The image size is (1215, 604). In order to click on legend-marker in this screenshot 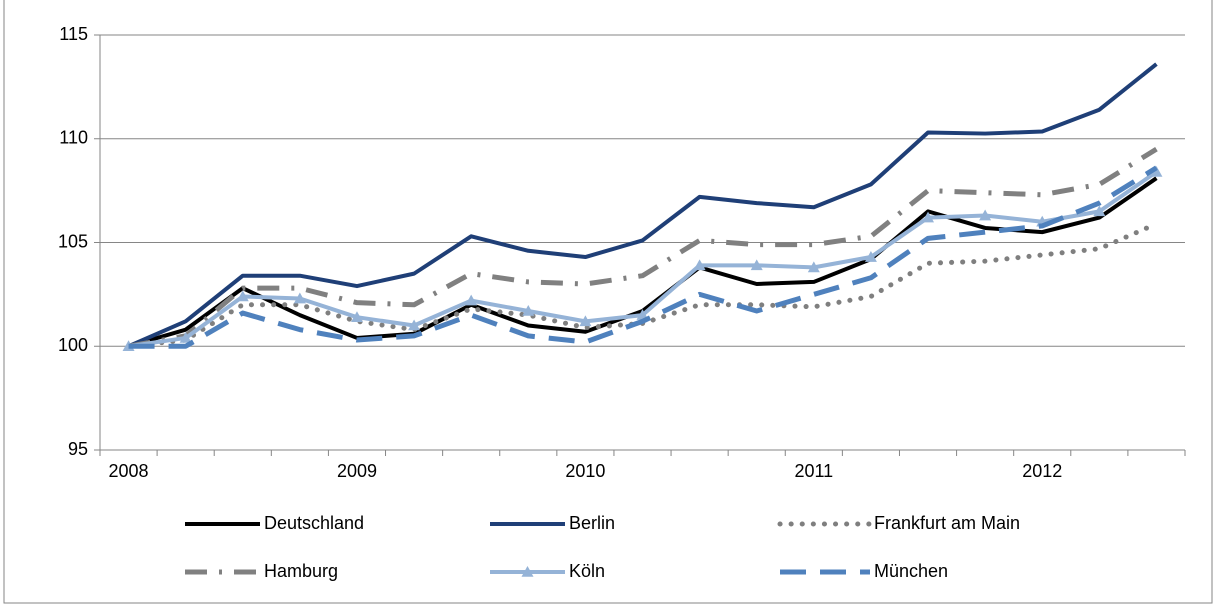, I will do `click(527, 571)`.